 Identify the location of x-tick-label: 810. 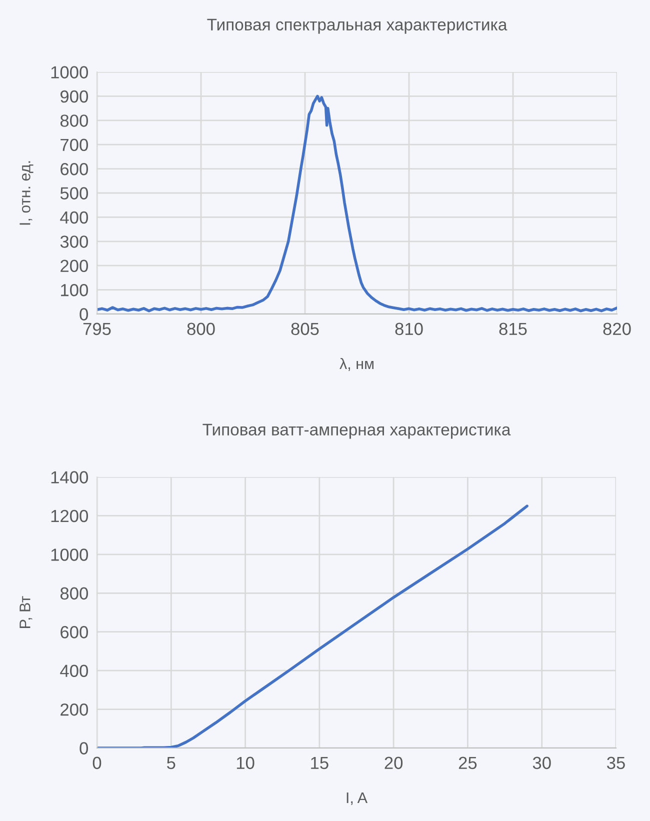
(409, 329).